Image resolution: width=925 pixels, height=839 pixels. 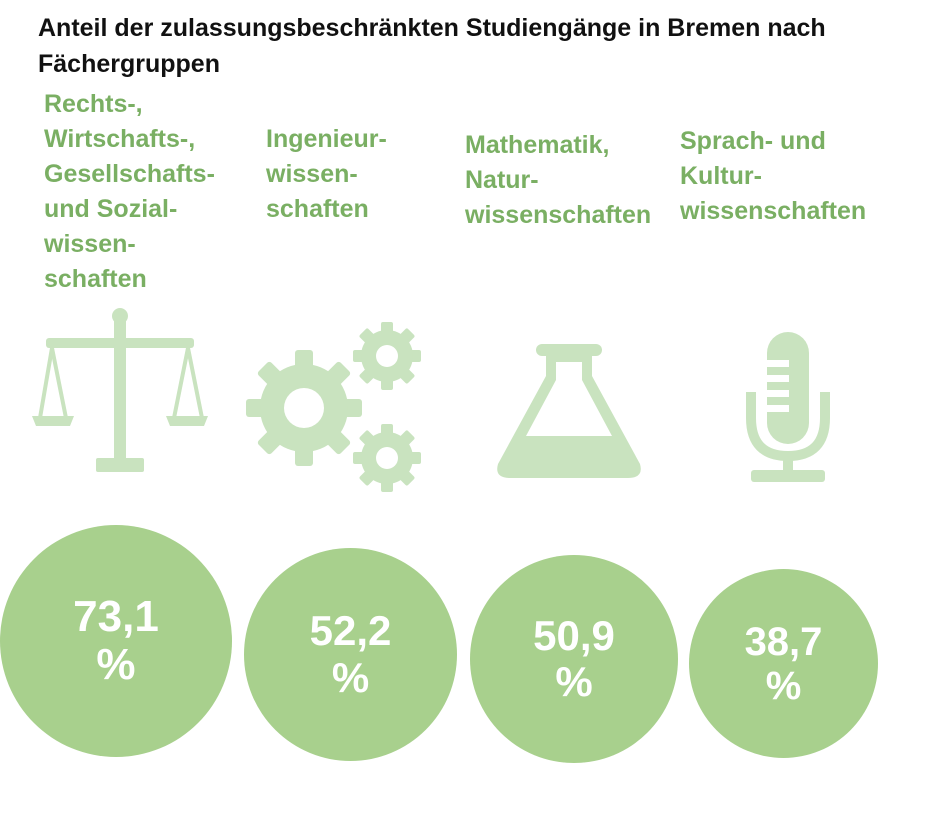 What do you see at coordinates (558, 180) in the screenshot?
I see `category-label-math-science: Mathematik, Natur- wissenschaften` at bounding box center [558, 180].